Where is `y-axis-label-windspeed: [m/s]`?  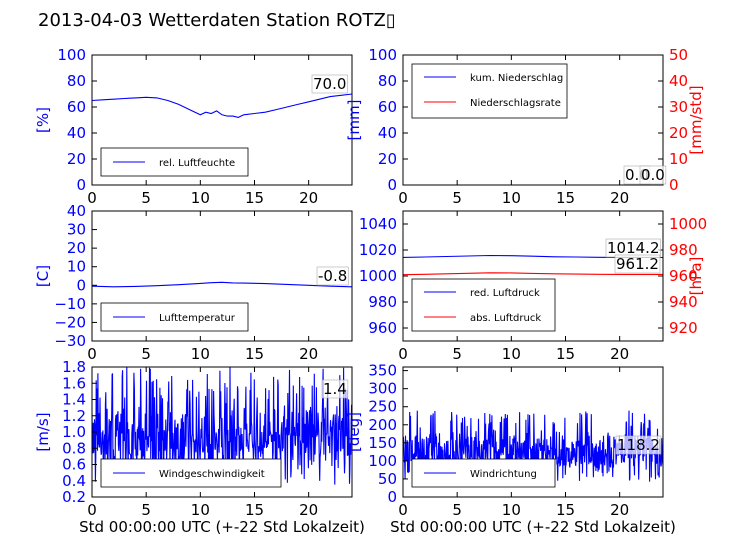 y-axis-label-windspeed: [m/s] is located at coordinates (43, 431).